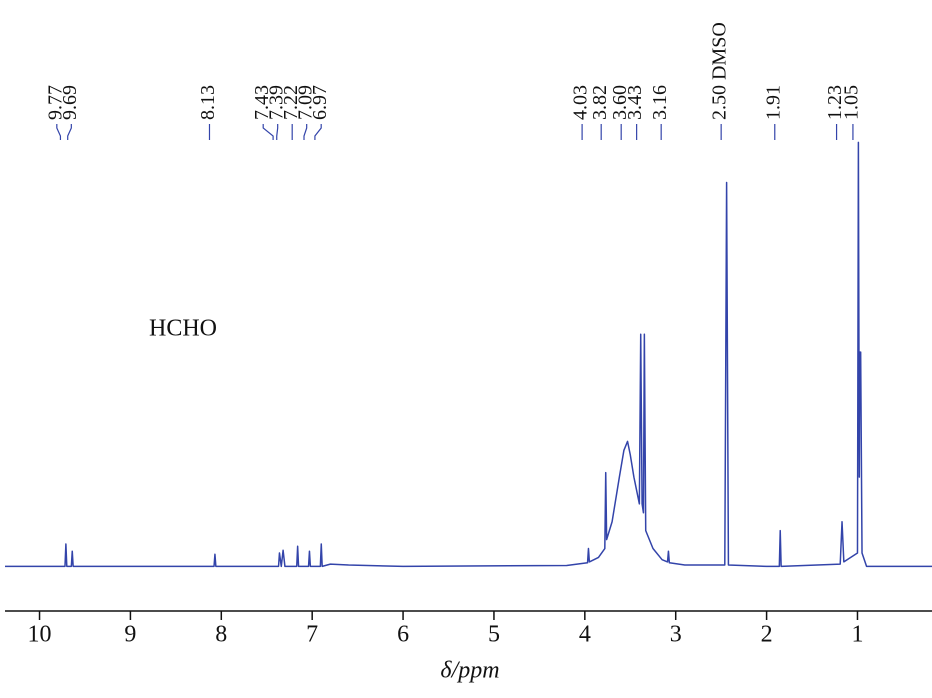  Describe the element at coordinates (585, 635) in the screenshot. I see `x-tick-label: 4` at that location.